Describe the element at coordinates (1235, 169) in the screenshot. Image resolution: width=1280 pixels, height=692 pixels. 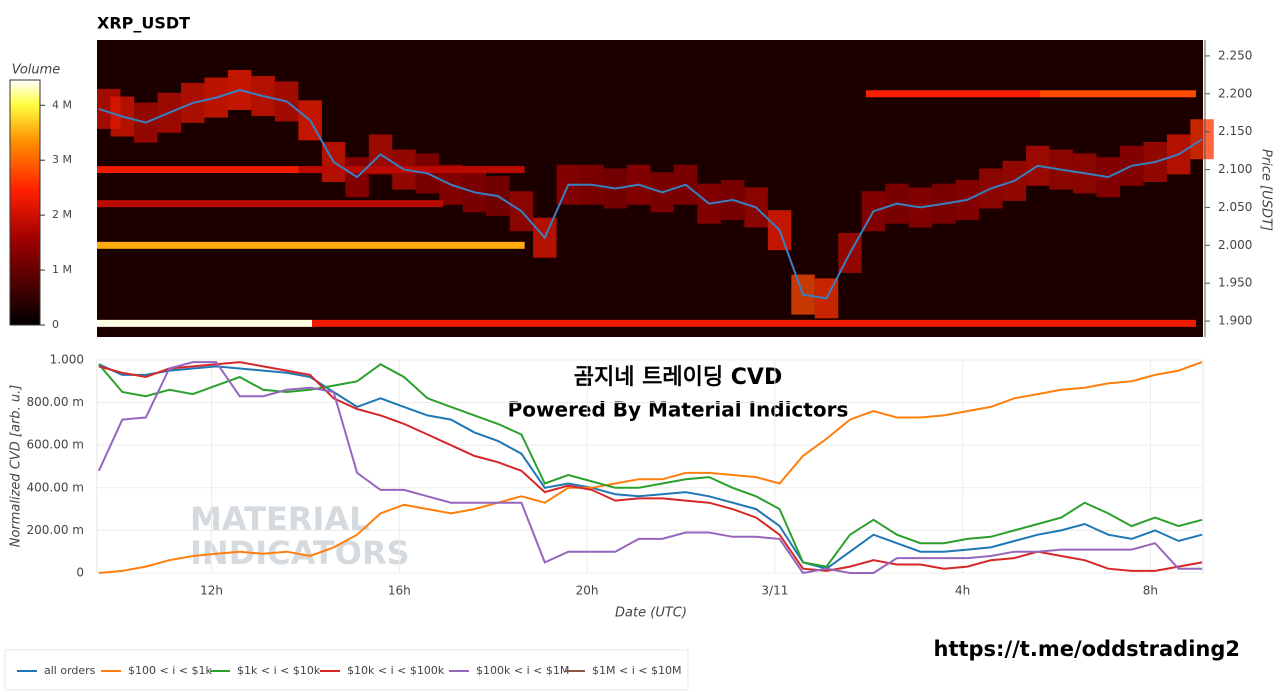
I see `y-tick-label: 2.100` at that location.